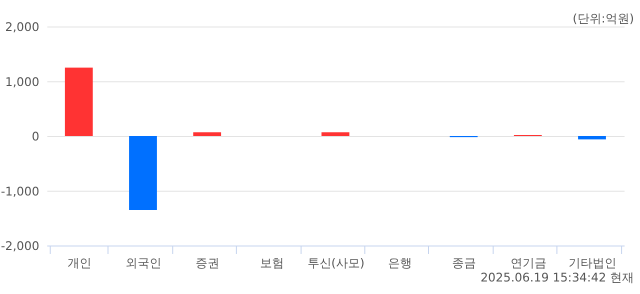  Describe the element at coordinates (22, 27) in the screenshot. I see `y-tick-label: 2,000` at that location.